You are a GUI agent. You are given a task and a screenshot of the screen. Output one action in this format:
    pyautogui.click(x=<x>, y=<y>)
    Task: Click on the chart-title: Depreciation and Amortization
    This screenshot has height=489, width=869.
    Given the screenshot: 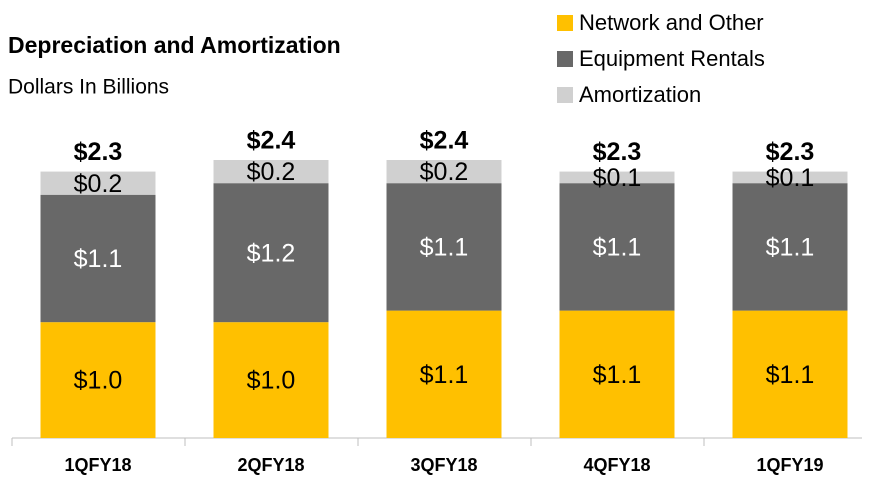 What is the action you would take?
    pyautogui.click(x=174, y=45)
    